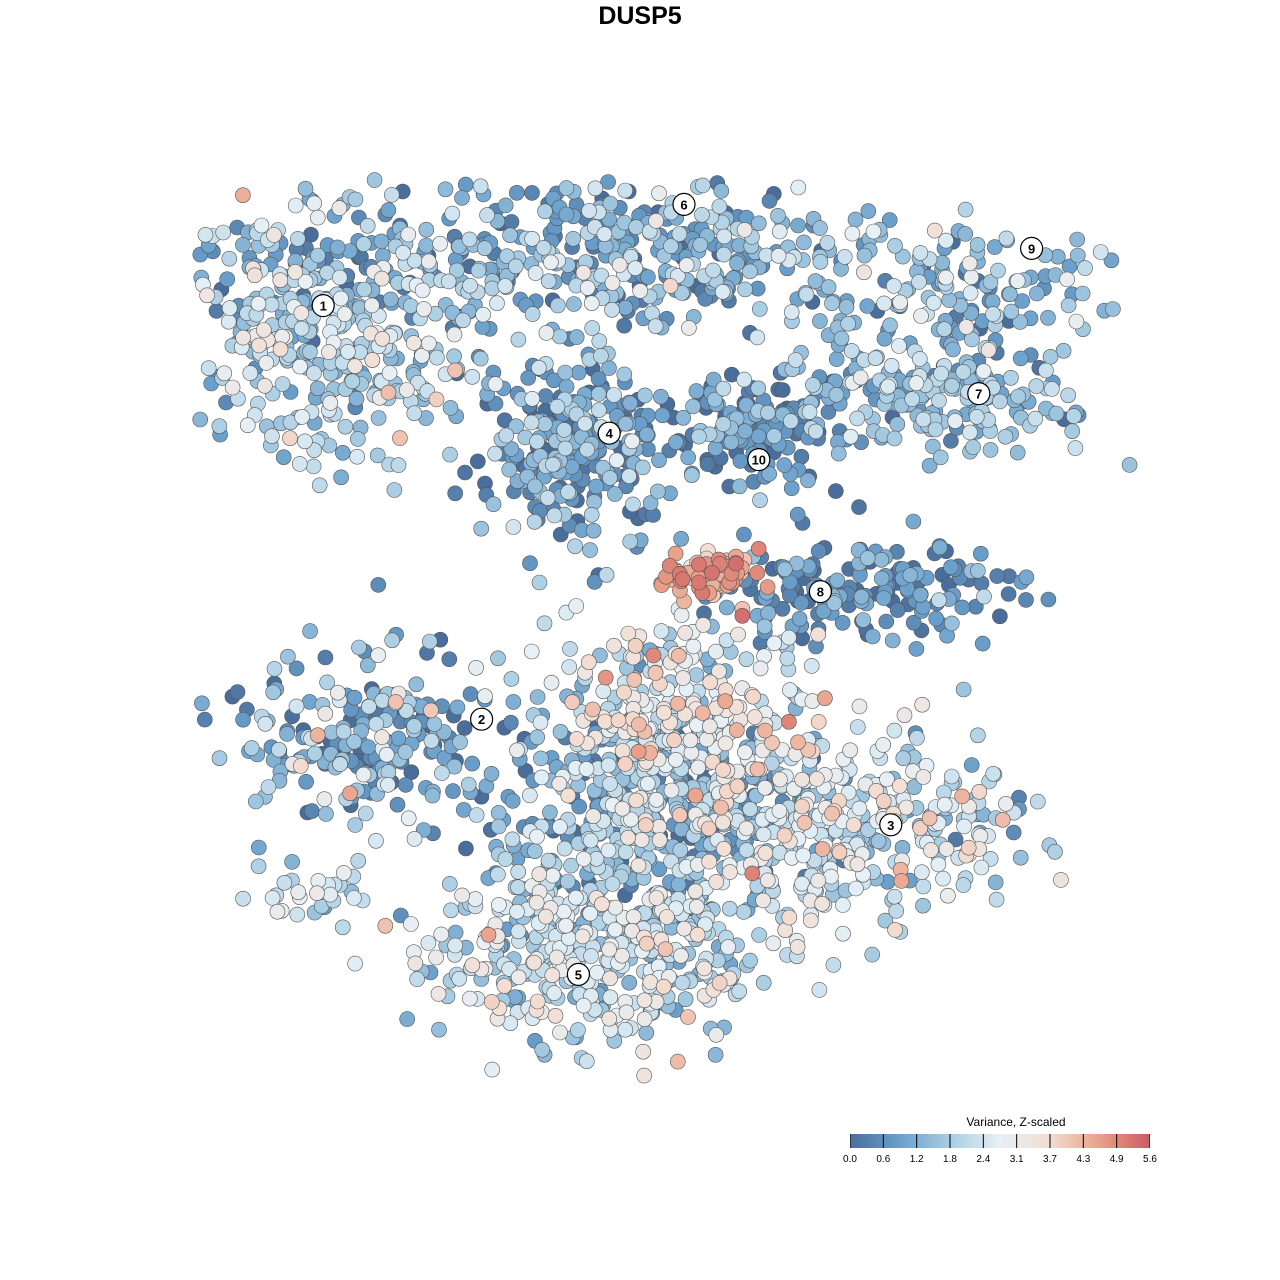 This screenshot has height=1280, width=1280. Describe the element at coordinates (481, 719) in the screenshot. I see `cluster-label-text: 2` at that location.